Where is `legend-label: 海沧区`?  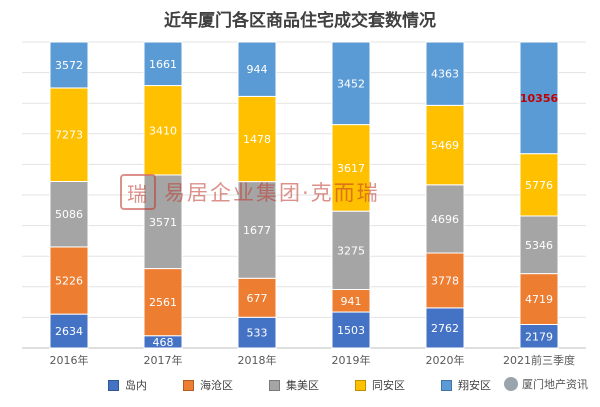 legend-label: 海沧区 is located at coordinates (216, 385).